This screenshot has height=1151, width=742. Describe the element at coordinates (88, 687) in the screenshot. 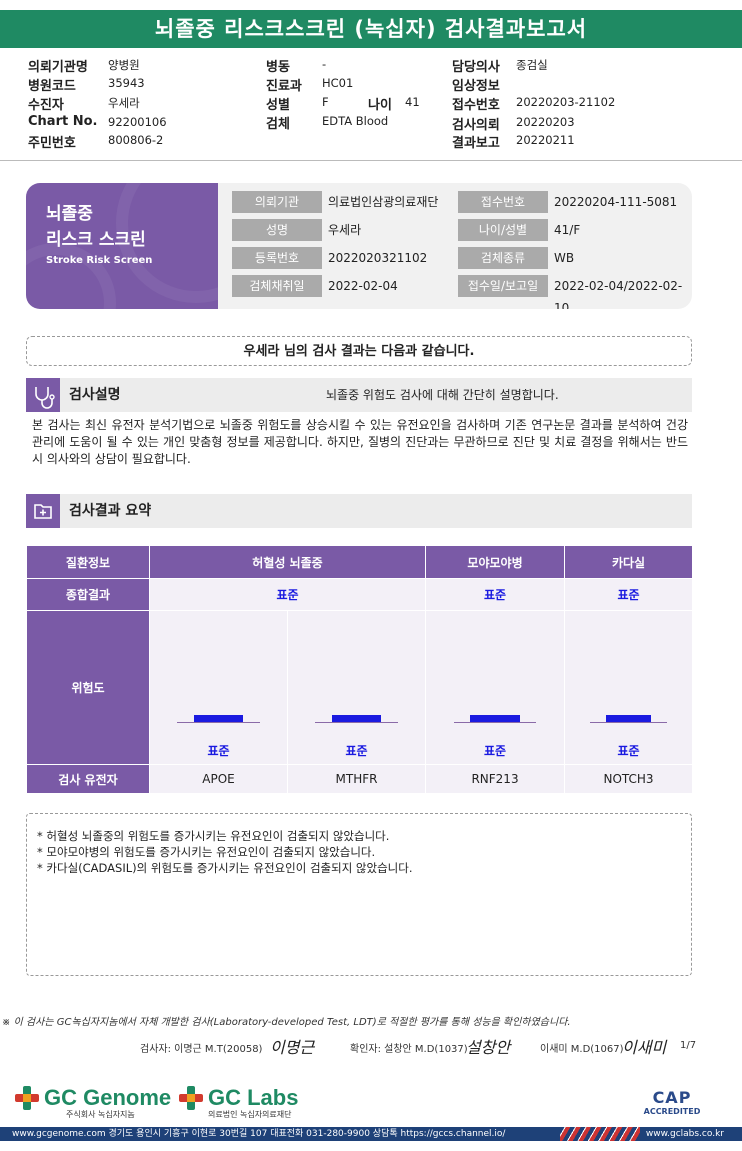

I see `row-label-risk: 위험도` at that location.